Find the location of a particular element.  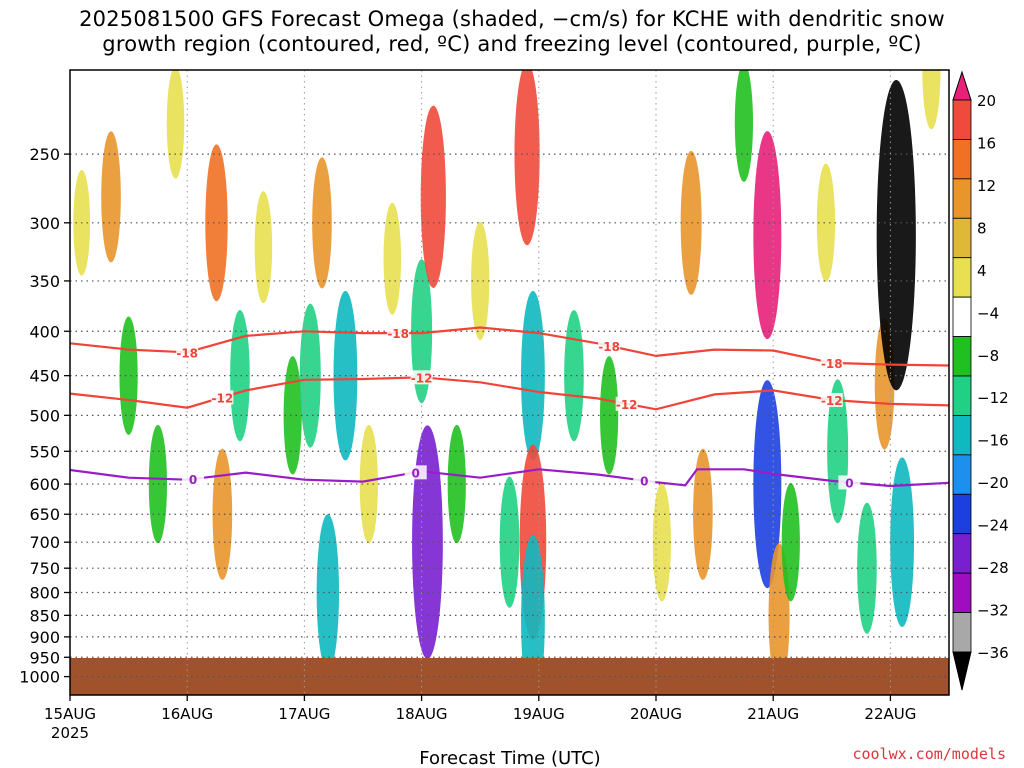

y-tick-label: 600 is located at coordinates (44, 484).